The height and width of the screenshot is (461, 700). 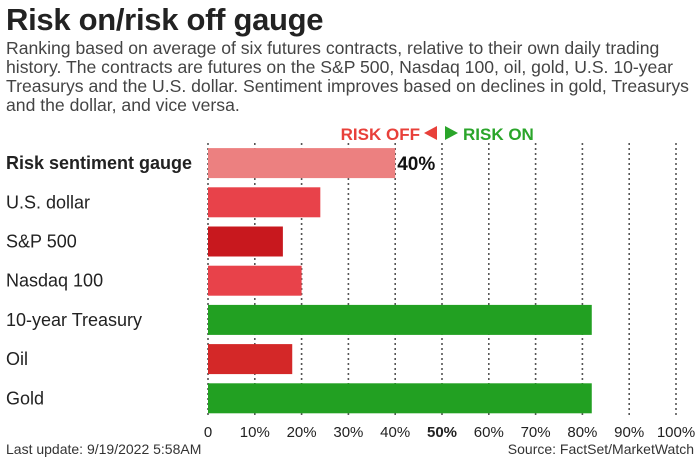 What do you see at coordinates (48, 202) in the screenshot?
I see `category-label: U.S. dollar` at bounding box center [48, 202].